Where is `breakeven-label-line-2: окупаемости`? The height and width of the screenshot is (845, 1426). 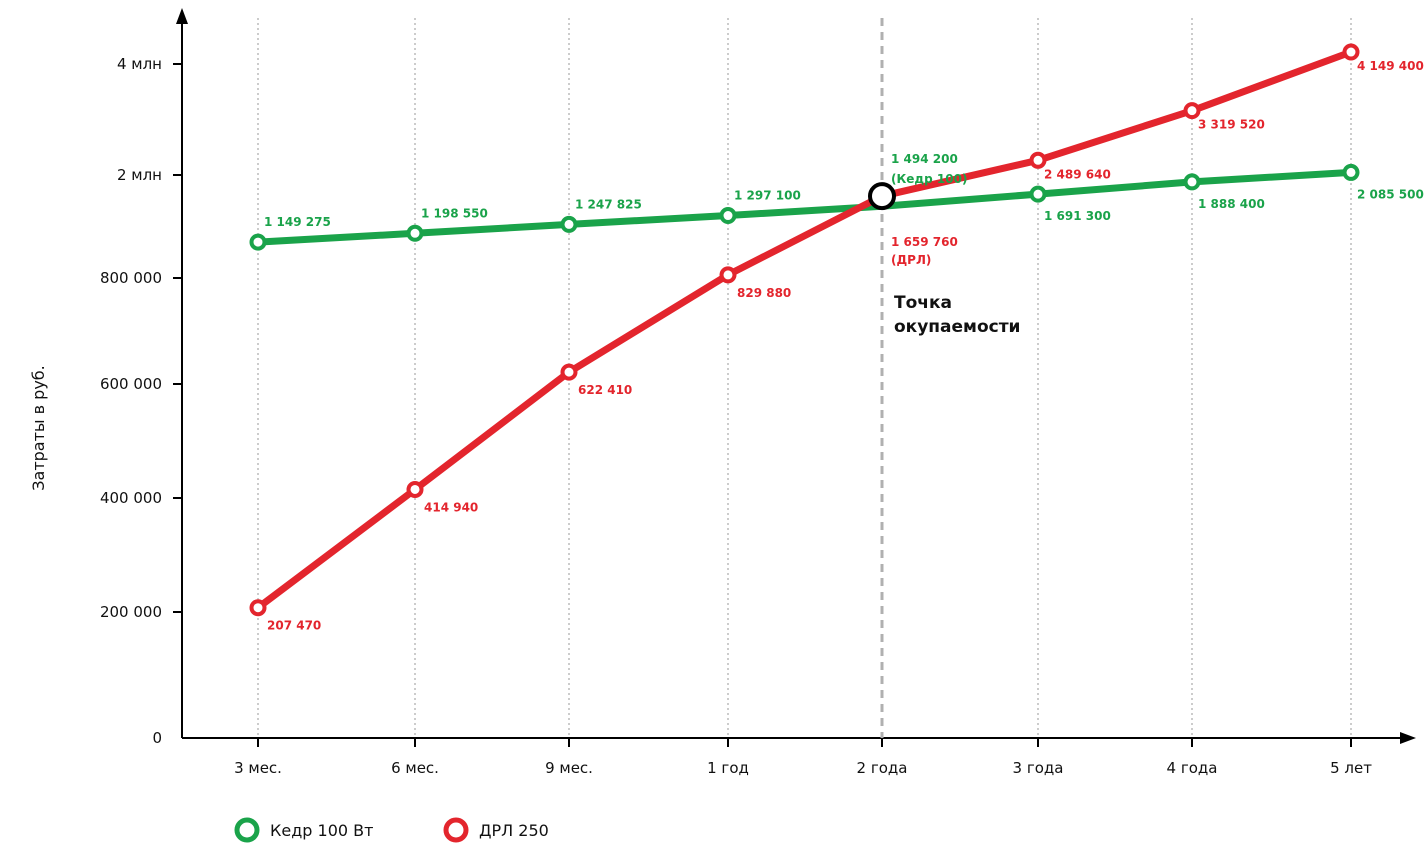 breakeven-label-line-2: окупаемости is located at coordinates (957, 327).